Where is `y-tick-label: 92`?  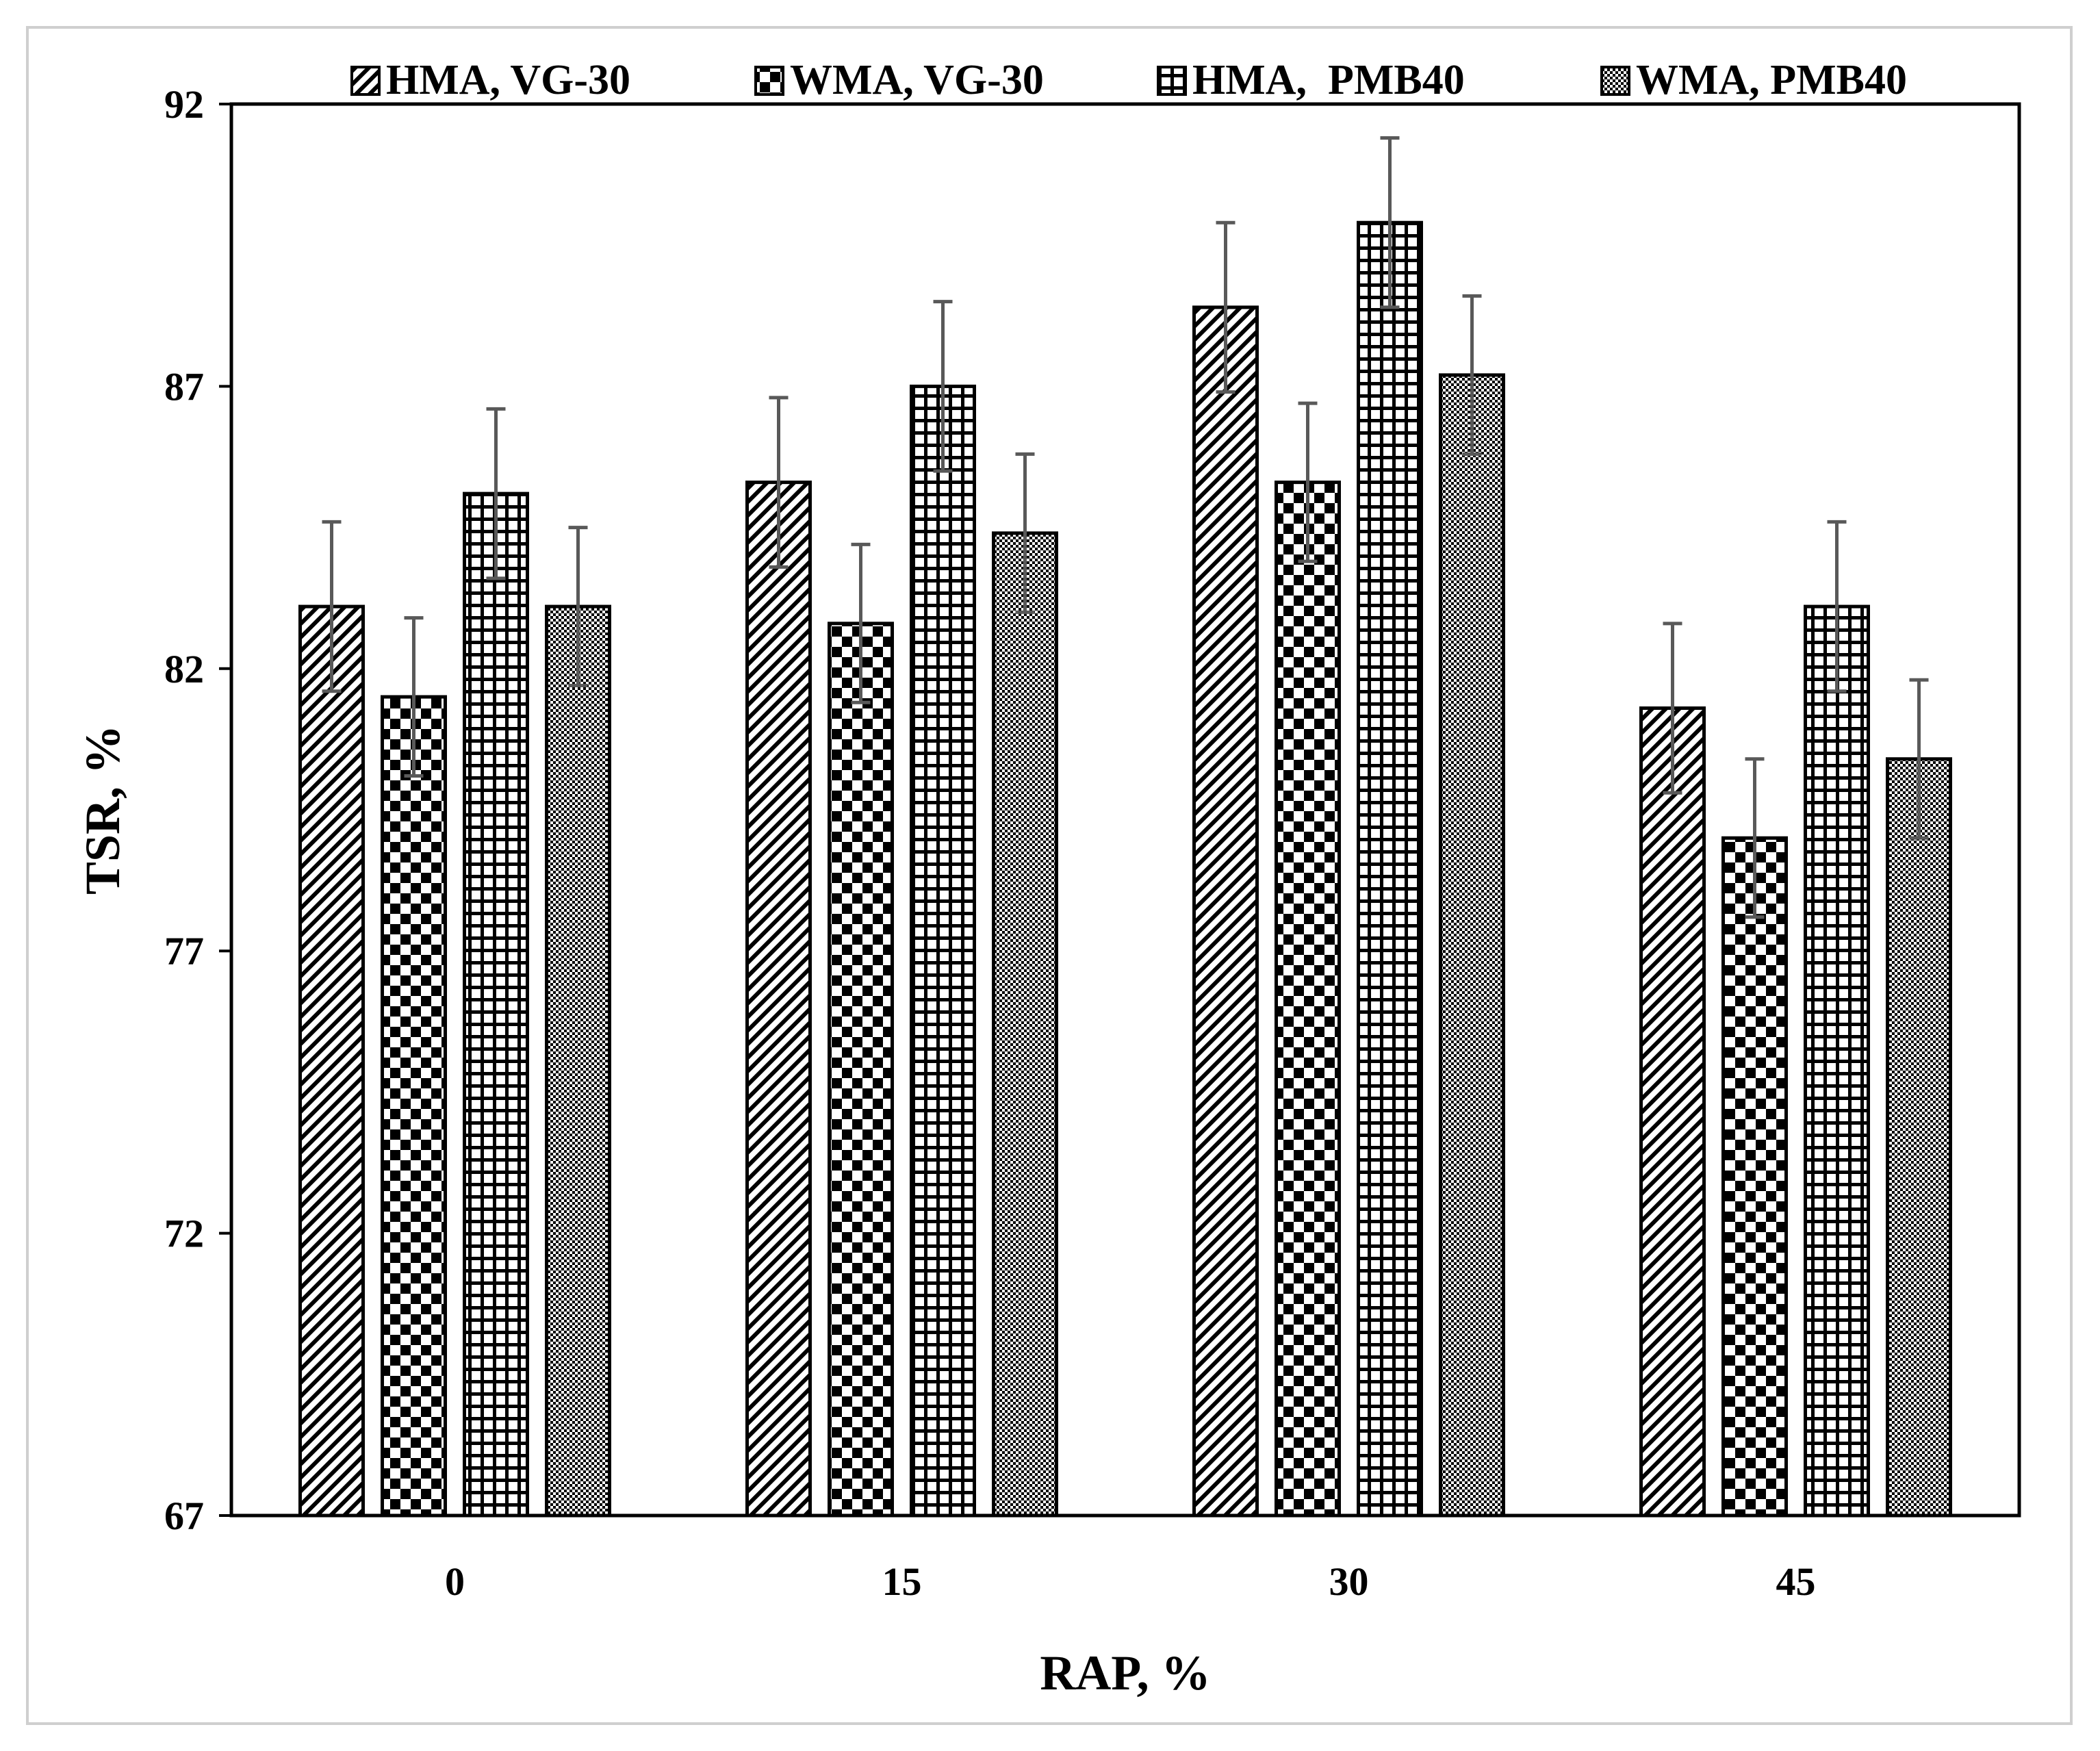
y-tick-label: 92 is located at coordinates (184, 105).